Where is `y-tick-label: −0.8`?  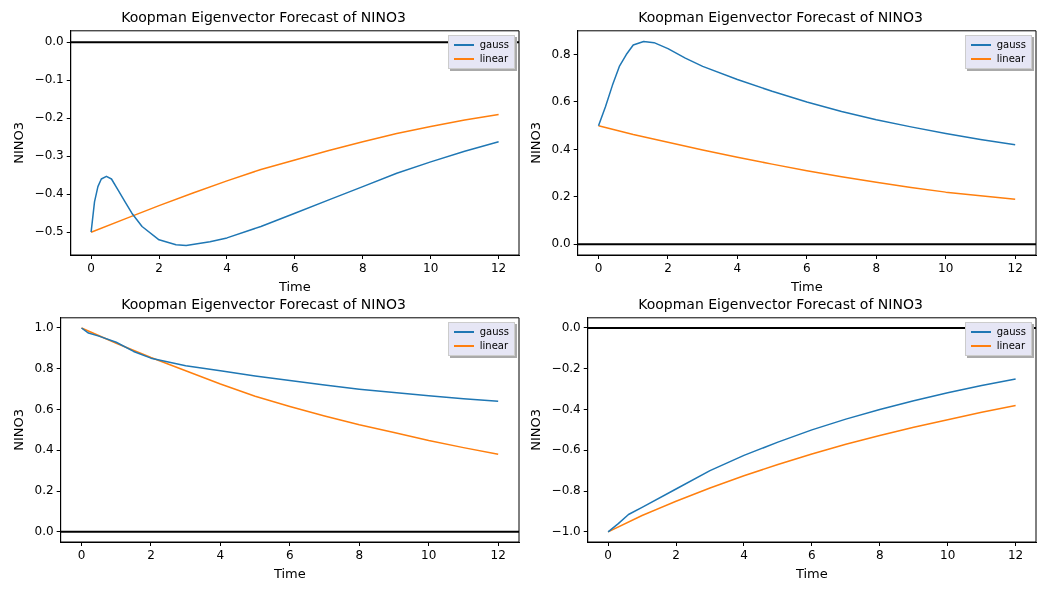 y-tick-label: −0.8 is located at coordinates (566, 490).